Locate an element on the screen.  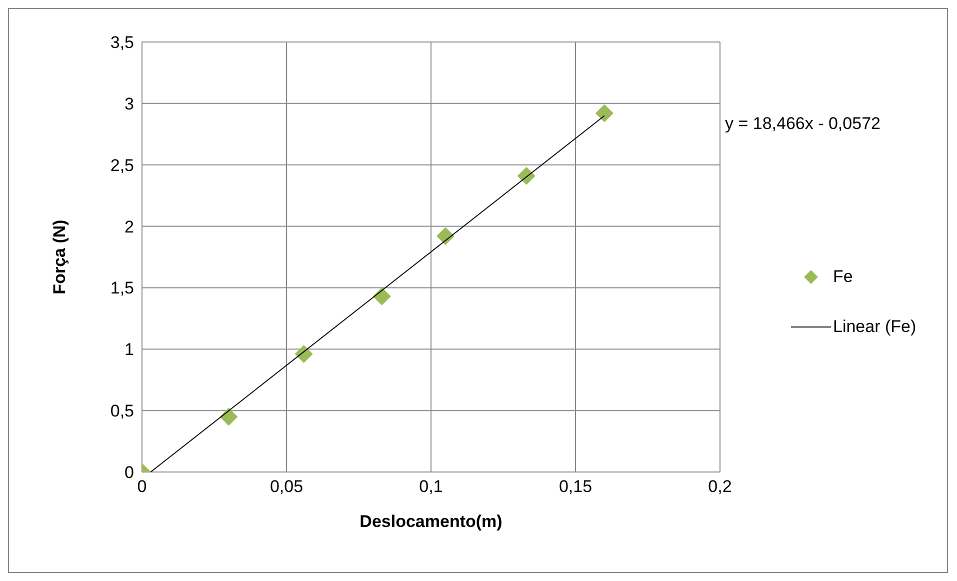
y-tick-label: 2,5 is located at coordinates (122, 165).